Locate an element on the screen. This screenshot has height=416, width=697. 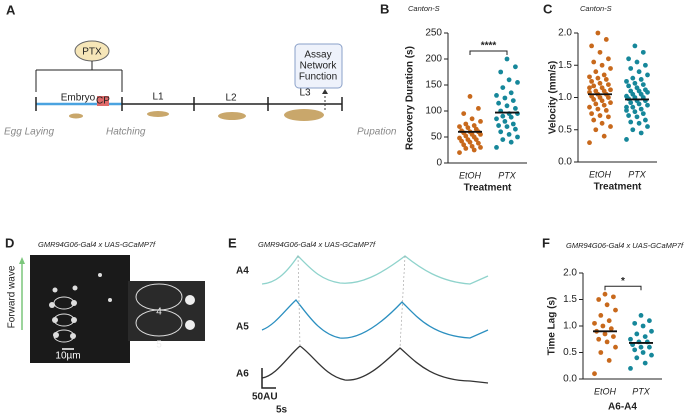
assay-label: Function is located at coordinates (318, 77).